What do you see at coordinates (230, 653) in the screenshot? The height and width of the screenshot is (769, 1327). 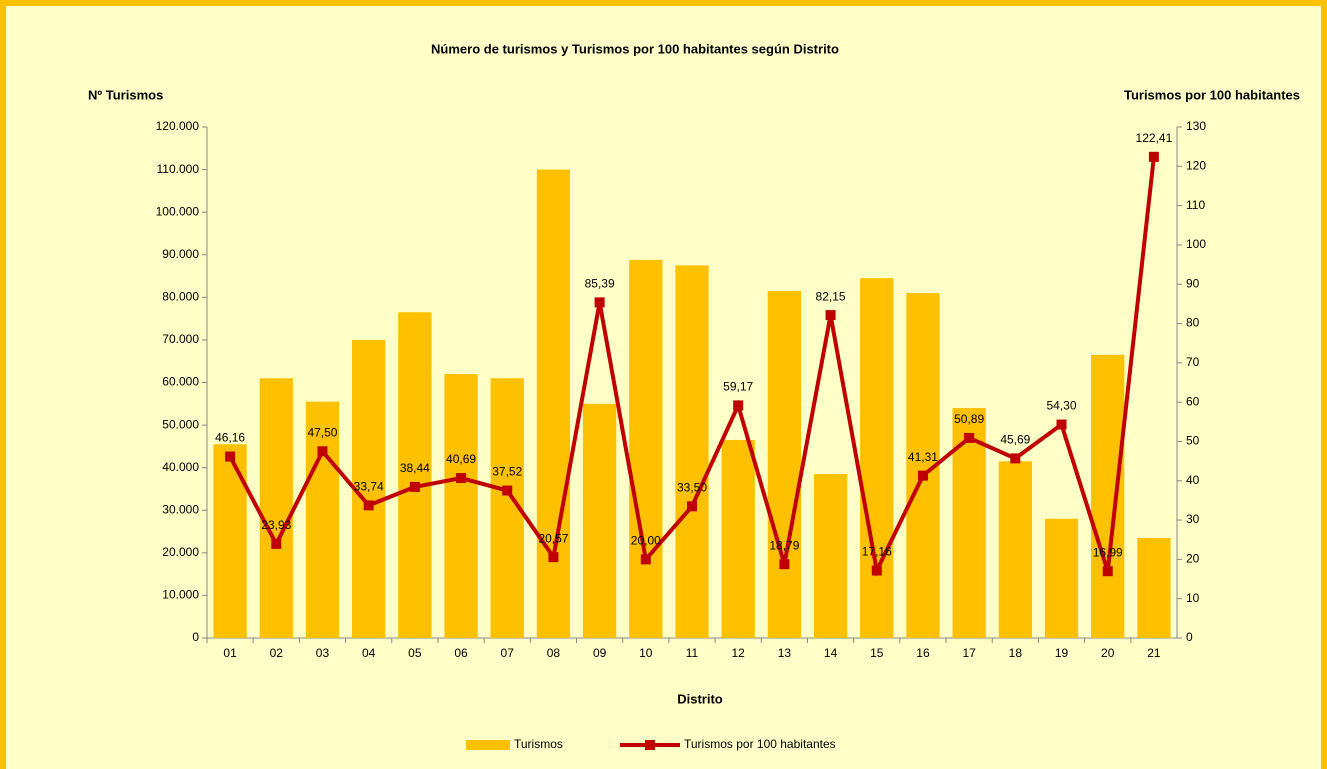 I see `x-tick-label: 01` at bounding box center [230, 653].